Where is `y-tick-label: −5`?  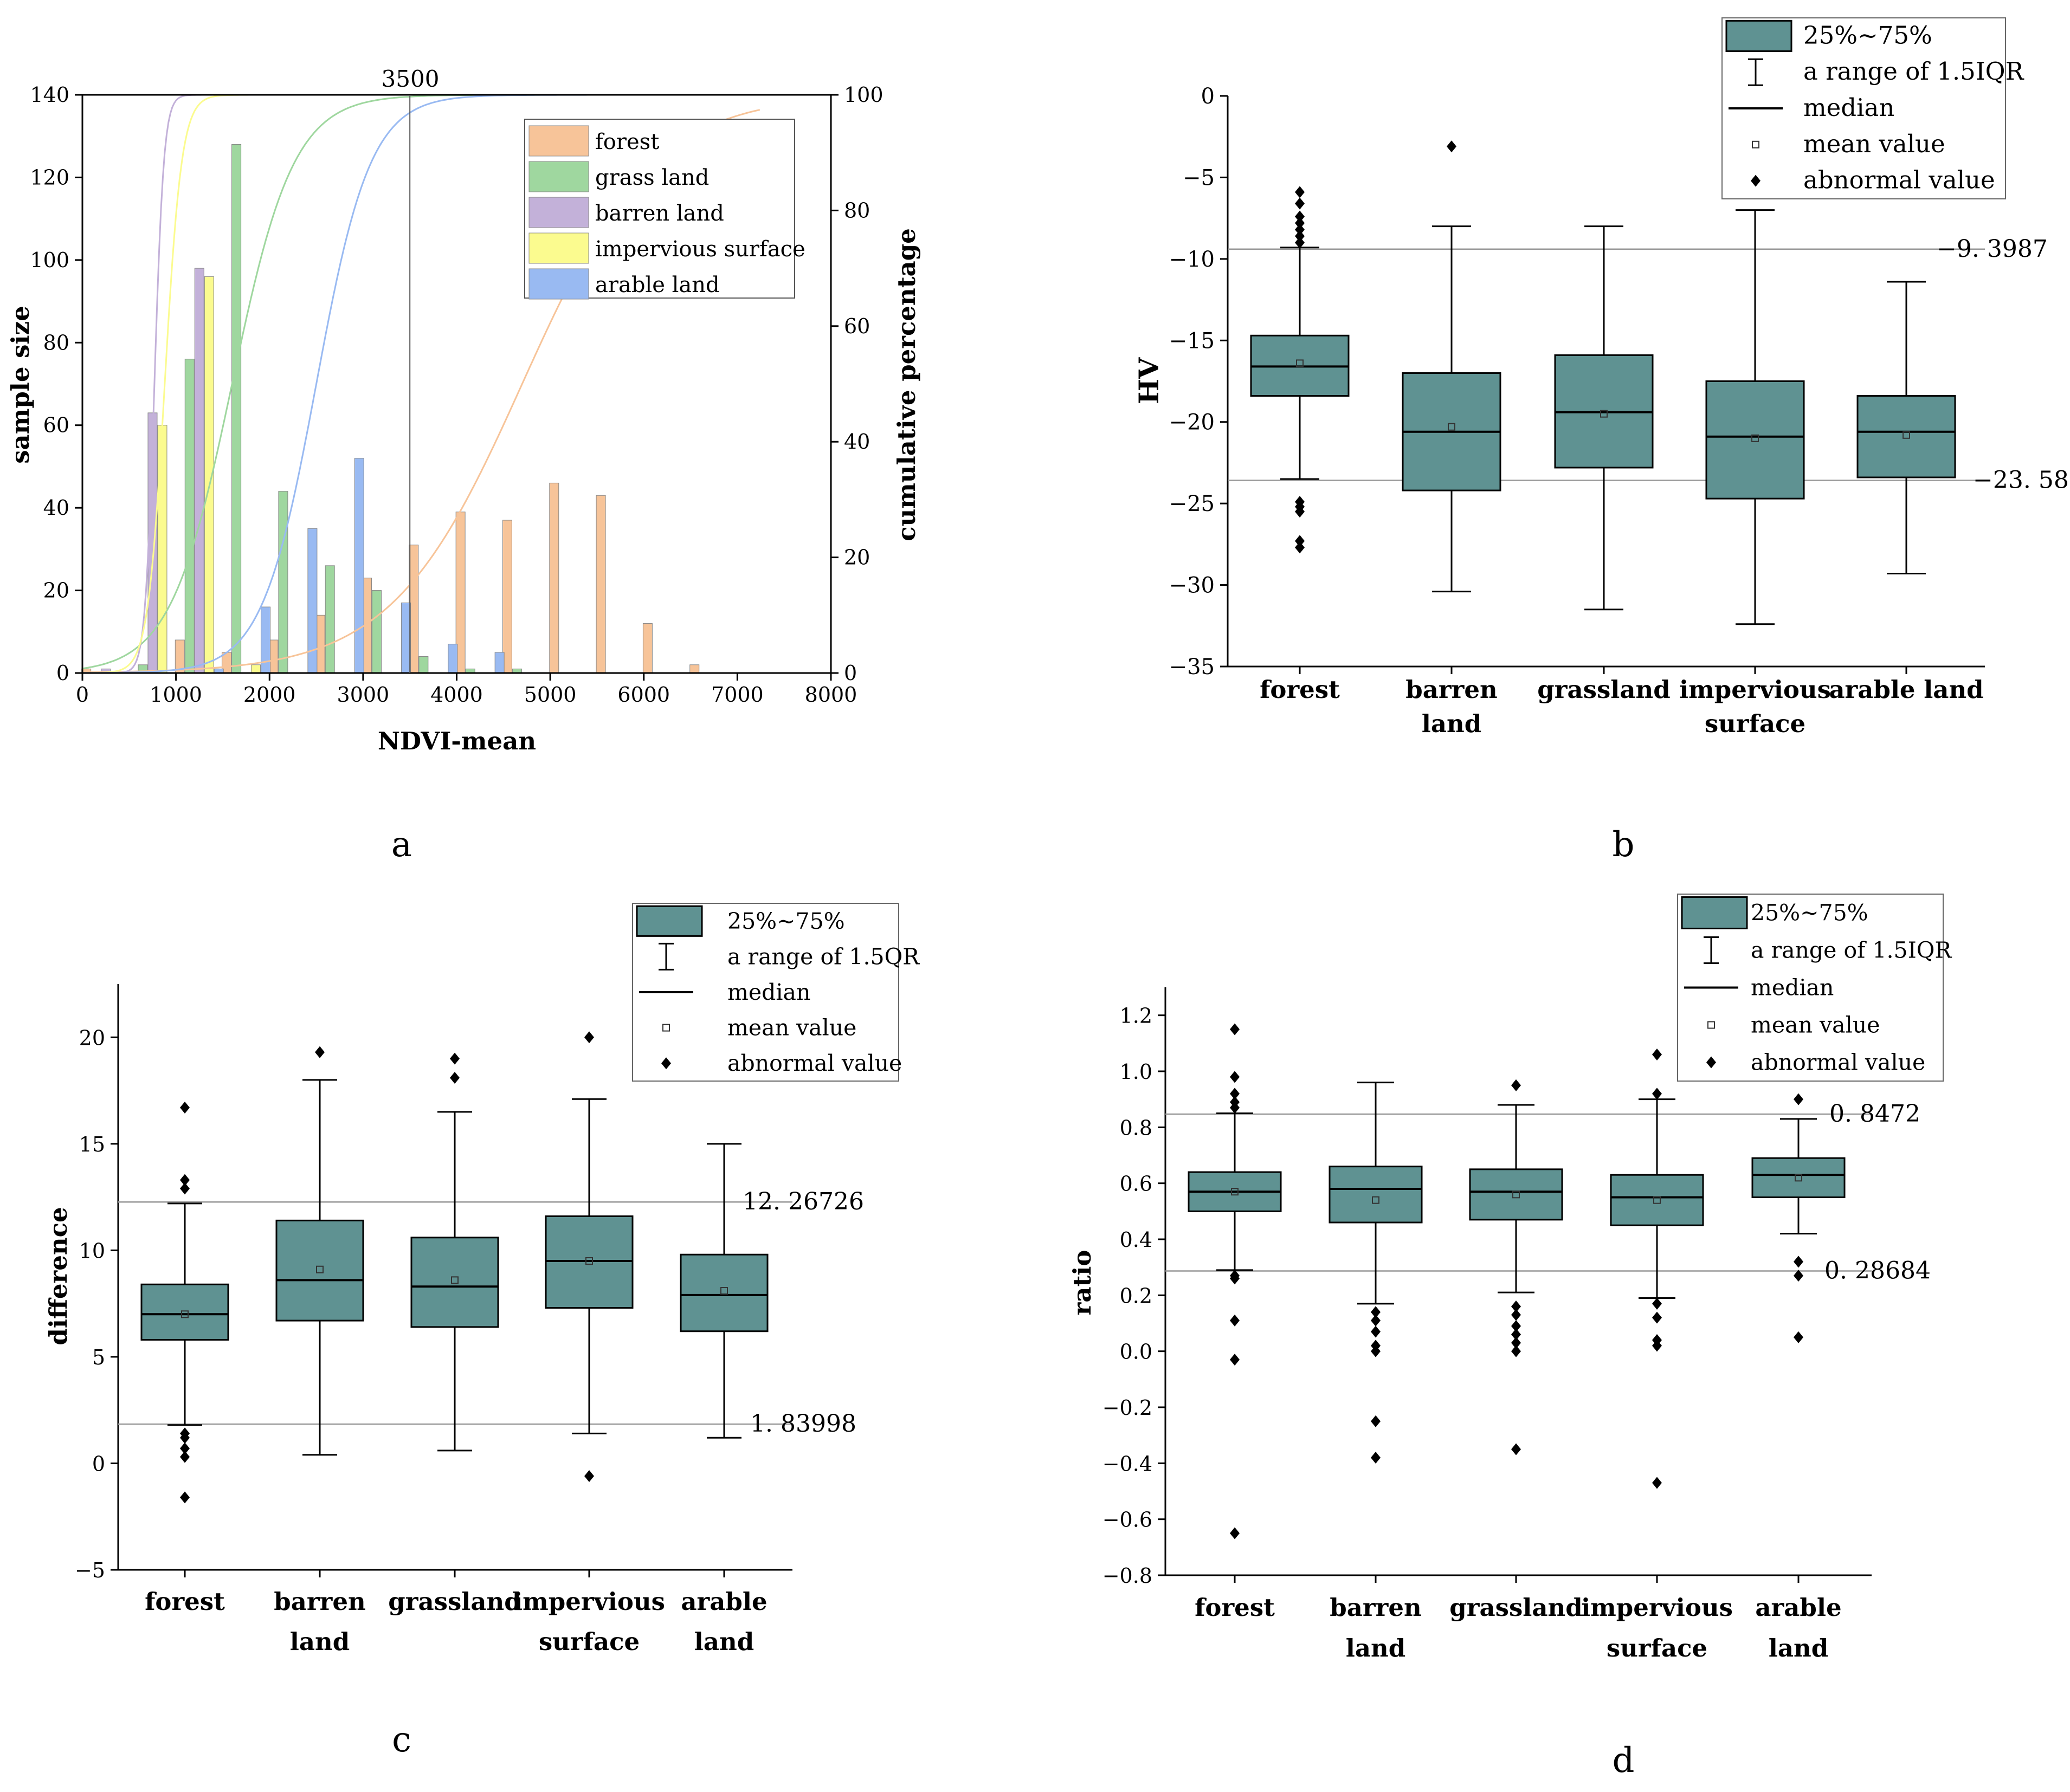
y-tick-label: −5 is located at coordinates (1199, 177).